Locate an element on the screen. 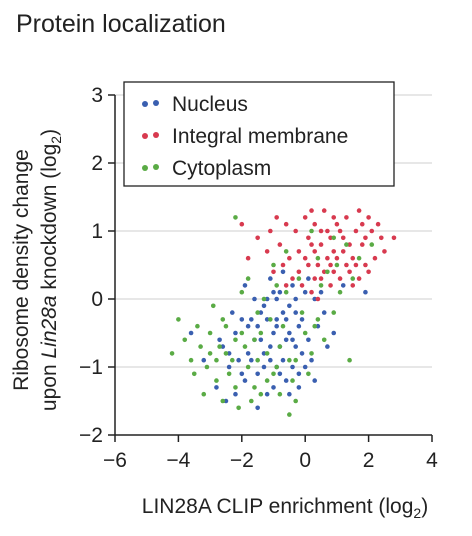 The width and height of the screenshot is (472, 536). legend-item: Nucleus is located at coordinates (195, 104).